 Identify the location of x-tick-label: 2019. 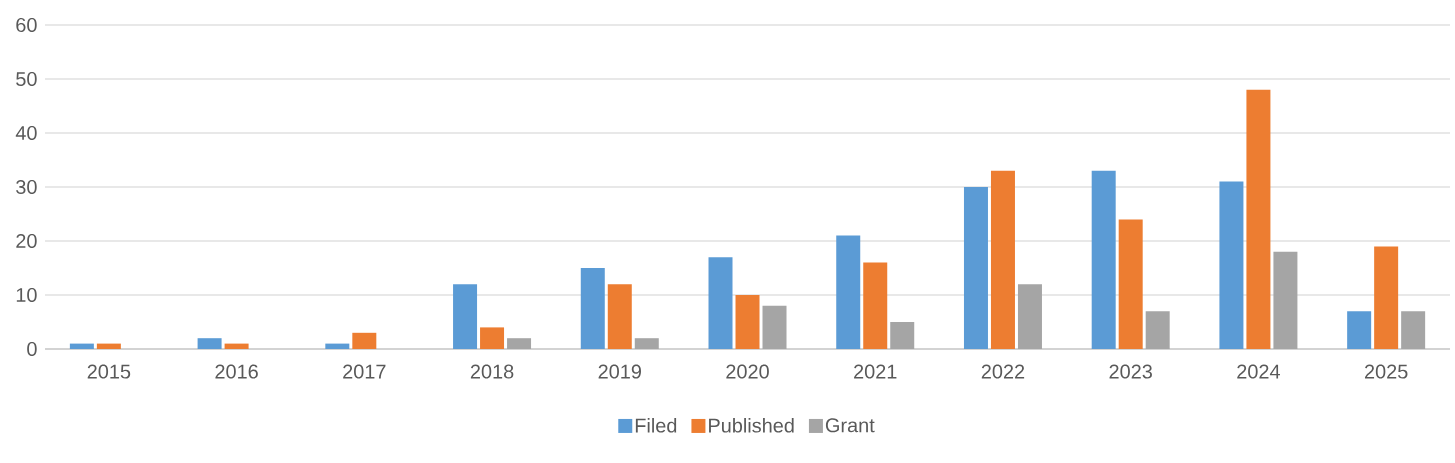
(619, 371).